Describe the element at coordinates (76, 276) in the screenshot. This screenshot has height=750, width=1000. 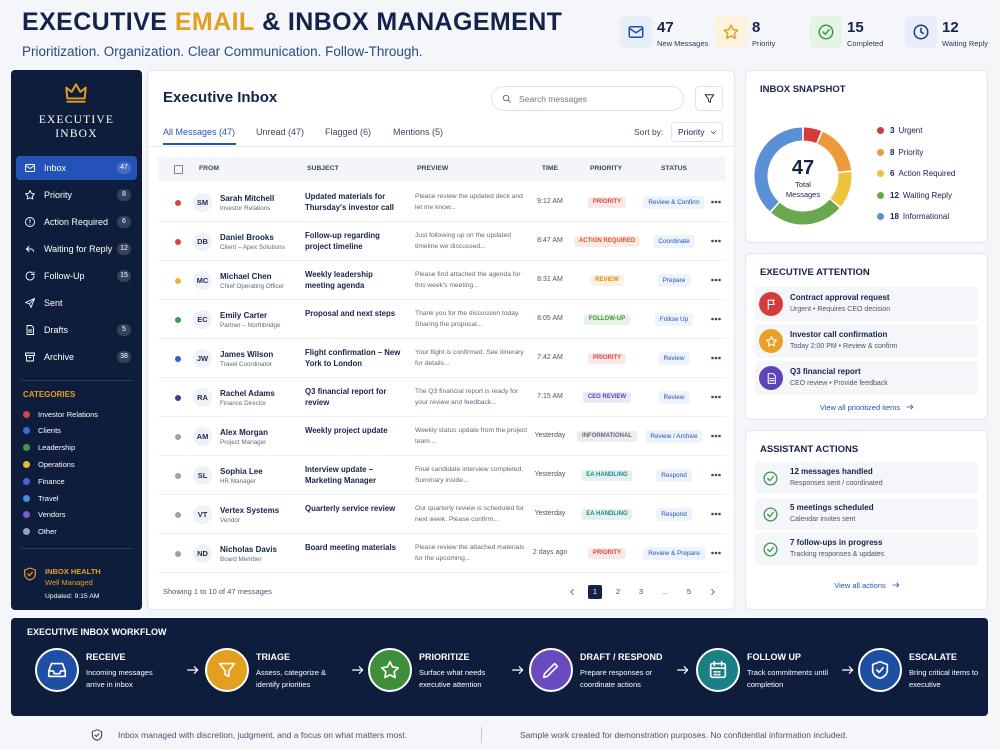
I see `nav-item: Follow-Up 15` at that location.